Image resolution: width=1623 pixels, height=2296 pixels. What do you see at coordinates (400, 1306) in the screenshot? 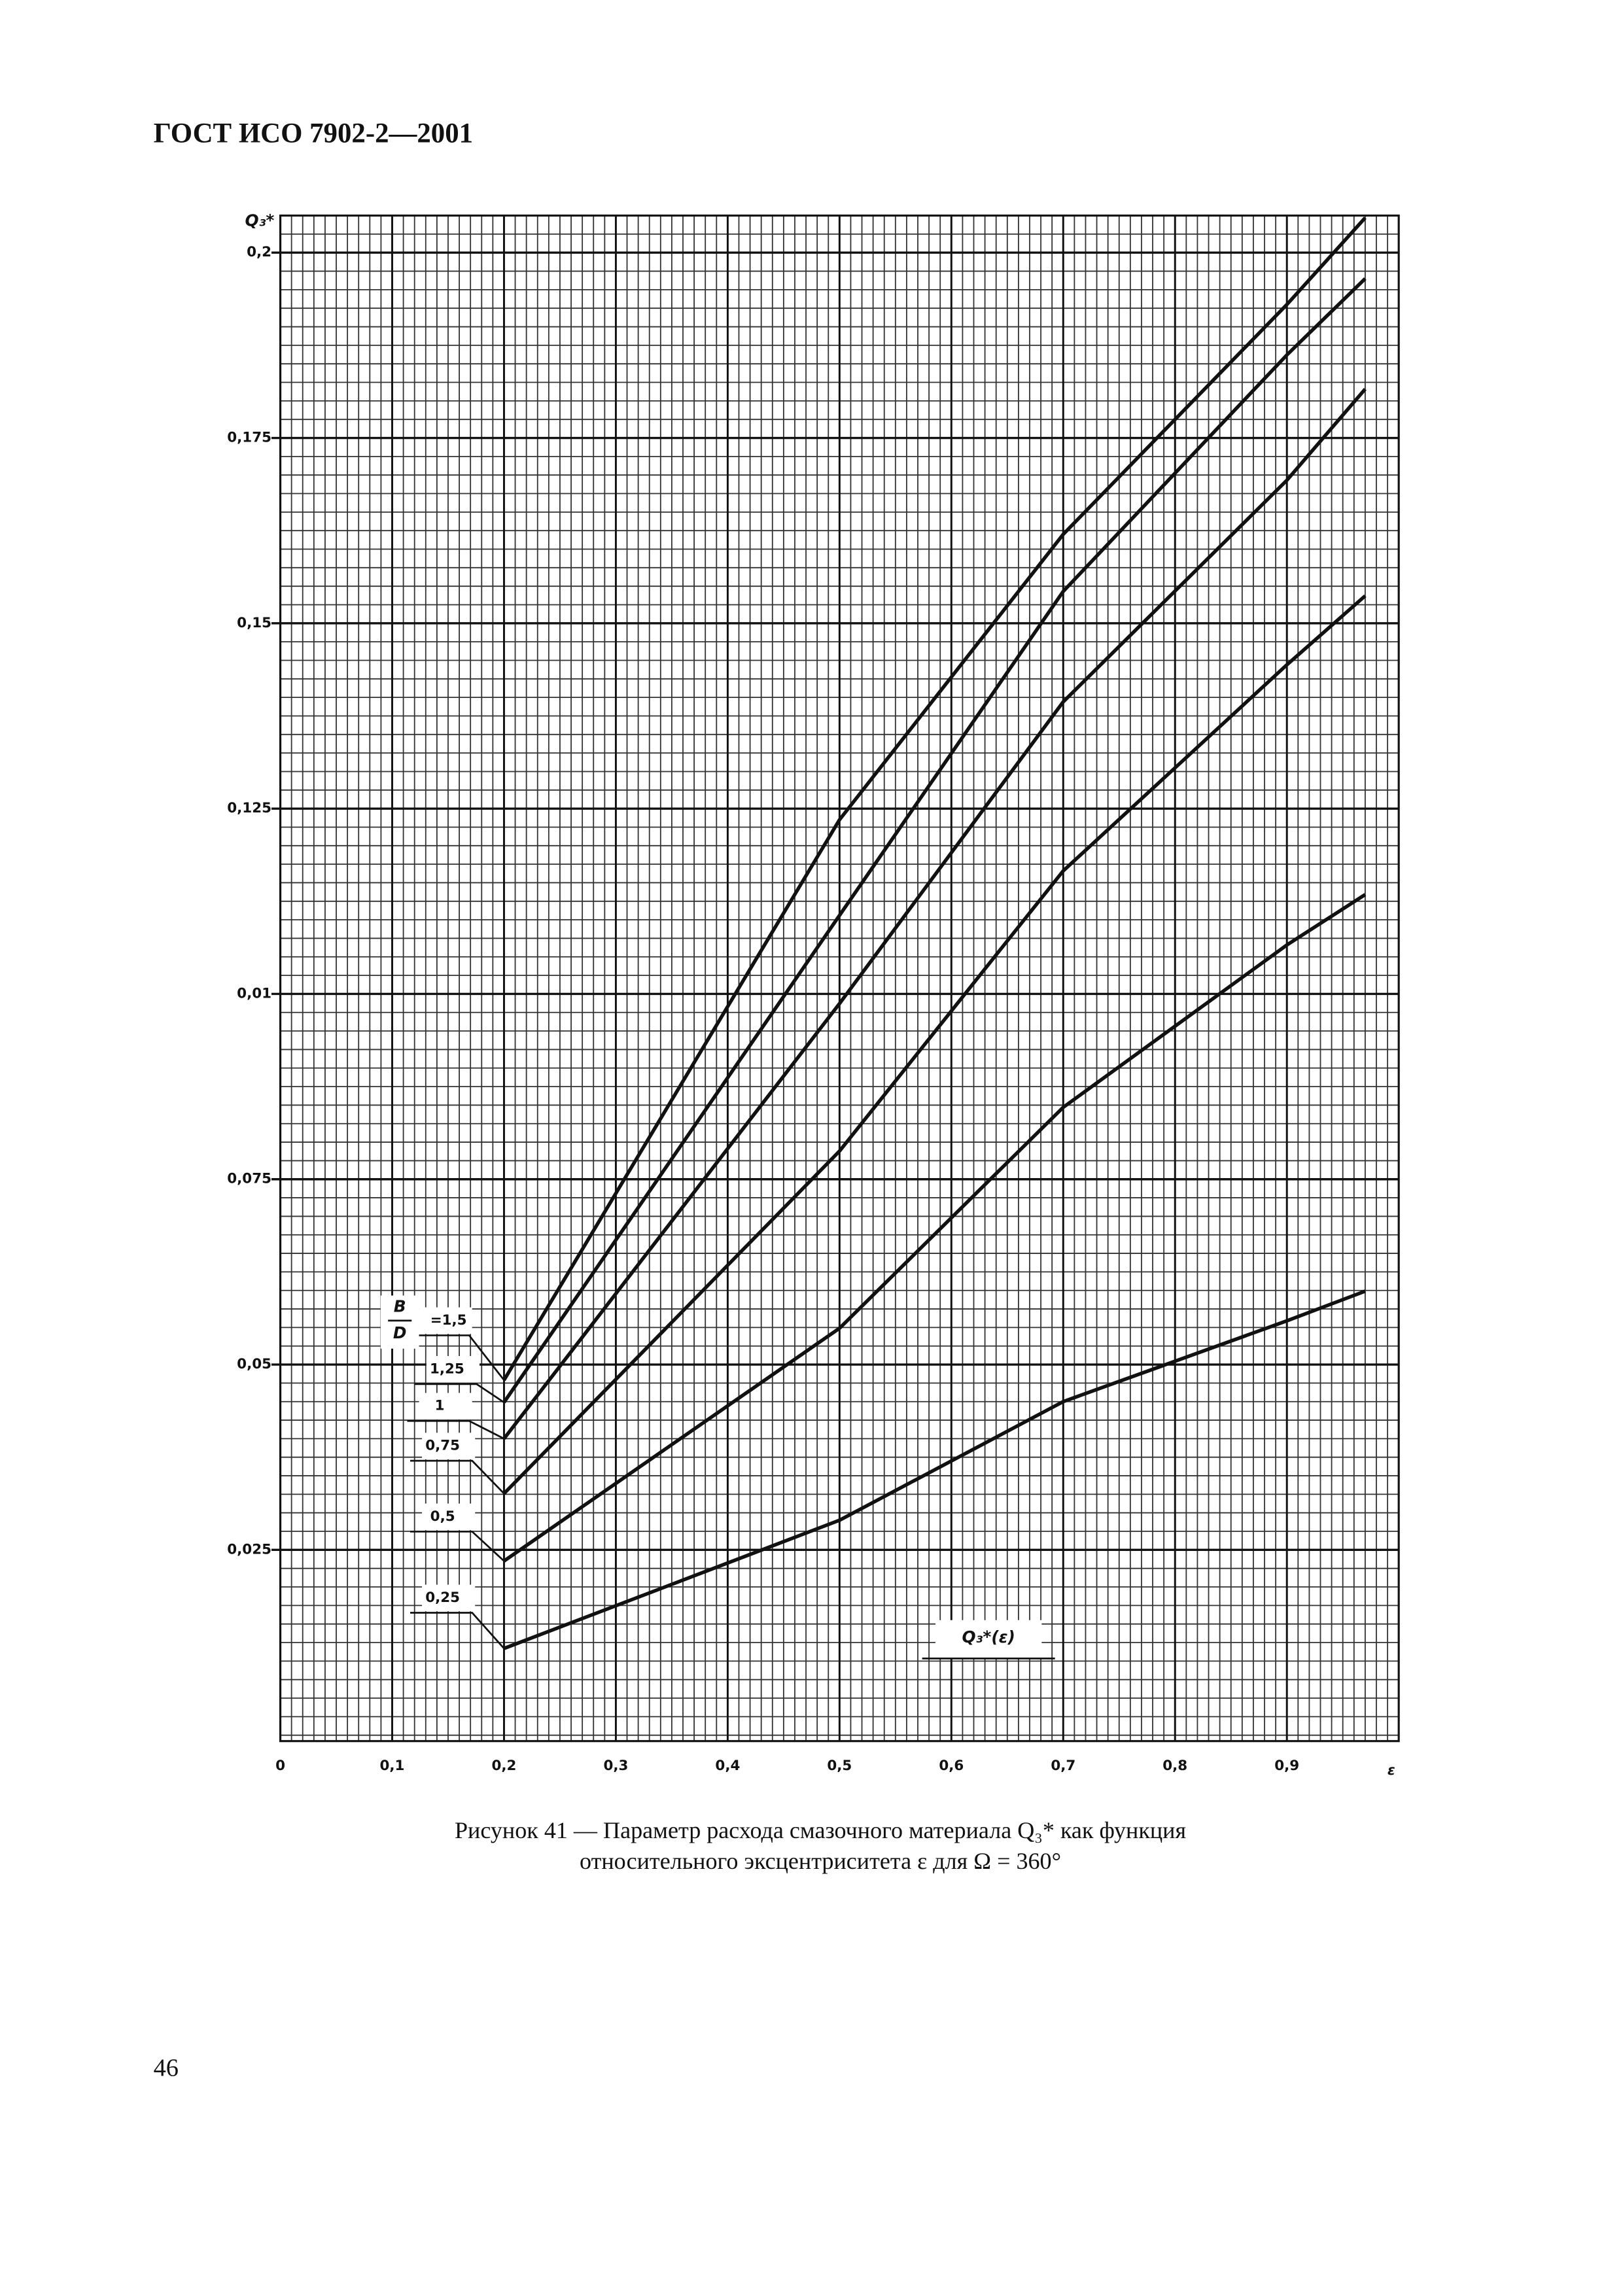
I see `curve-parameter-numerator: B` at bounding box center [400, 1306].